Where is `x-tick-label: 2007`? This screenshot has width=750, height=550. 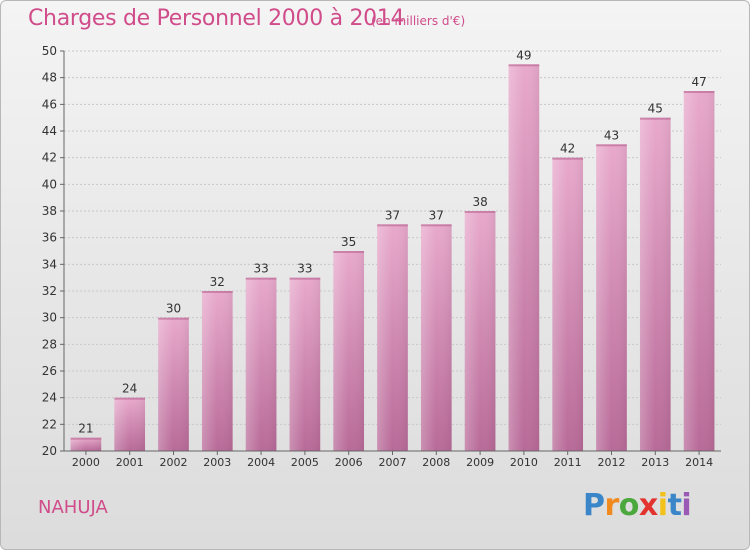 x-tick-label: 2007 is located at coordinates (393, 462).